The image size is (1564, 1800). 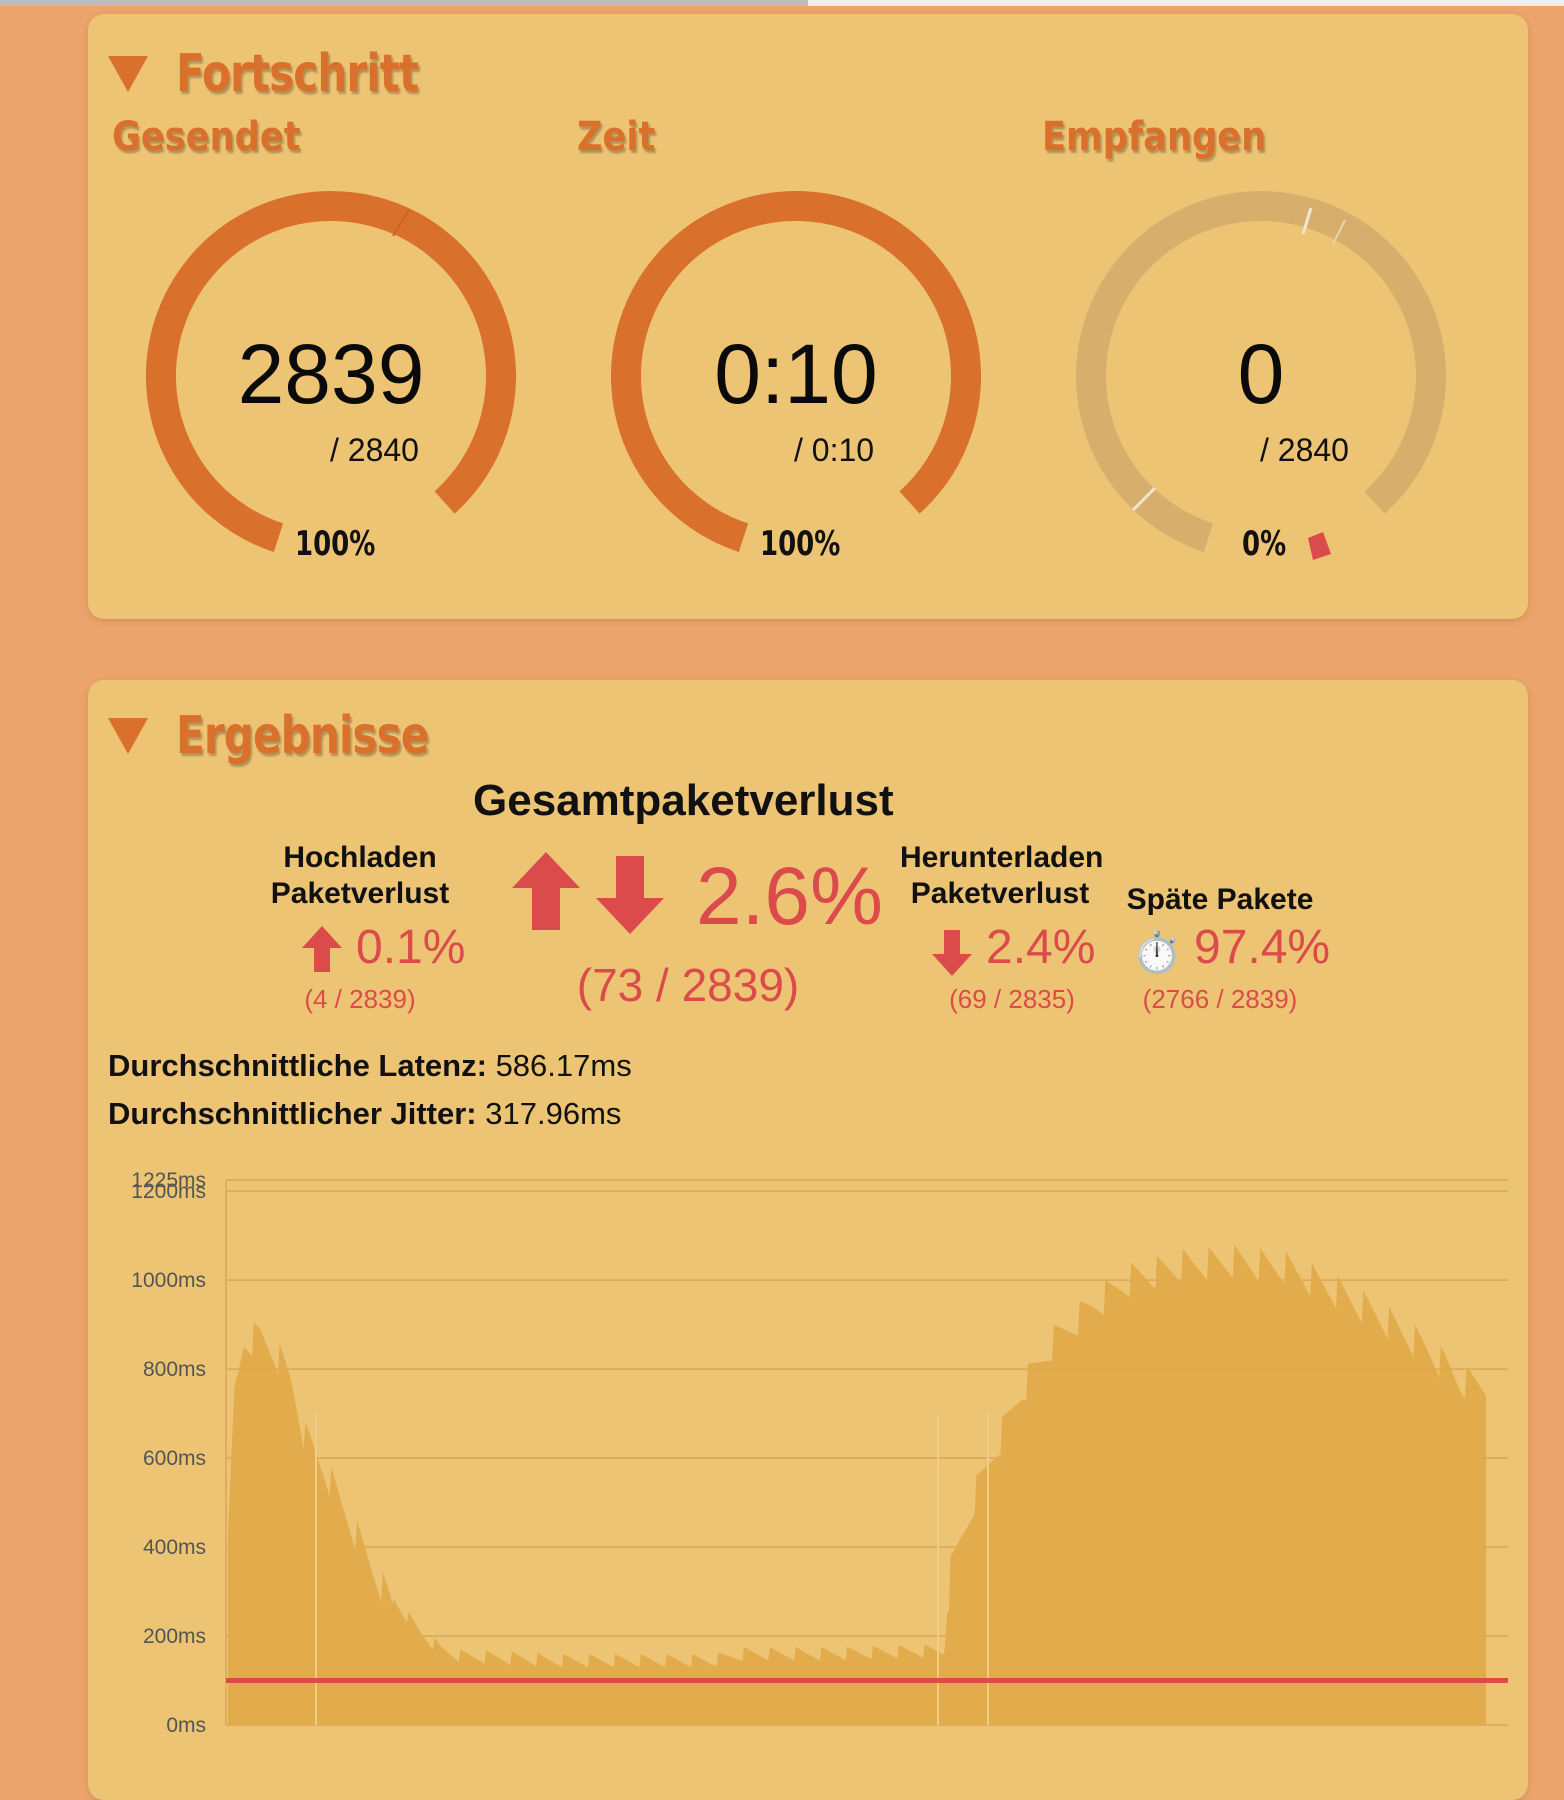 What do you see at coordinates (789, 896) in the screenshot?
I see `total-loss-value: 2.6%` at bounding box center [789, 896].